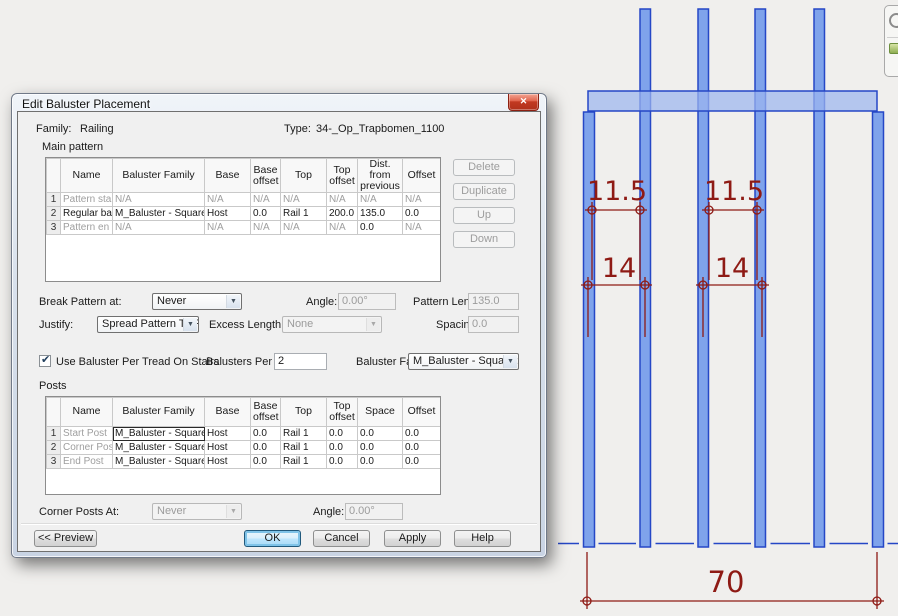 The height and width of the screenshot is (616, 898). I want to click on delete-button: Delete, so click(484, 167).